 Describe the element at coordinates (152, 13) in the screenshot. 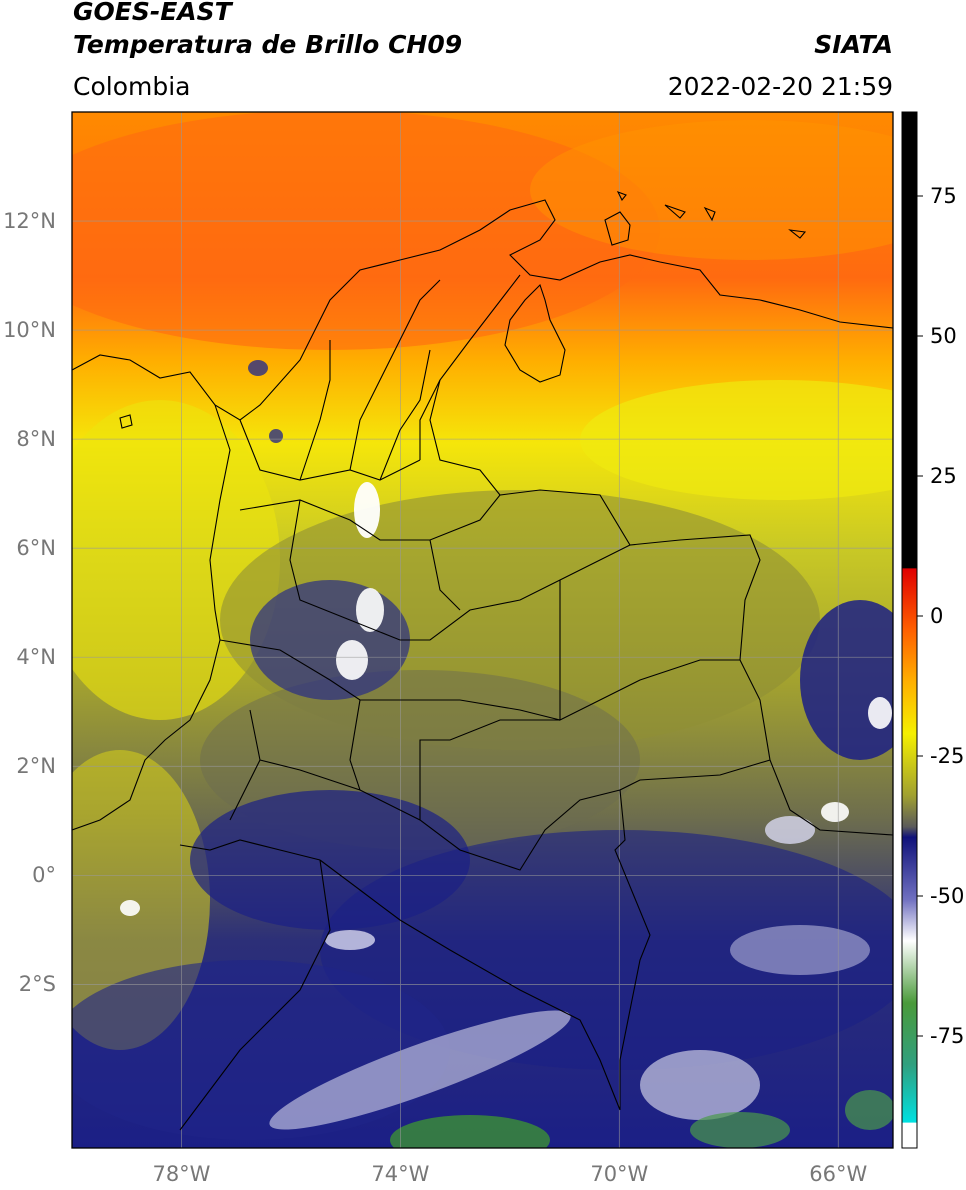

I see `title-satellite: GOES-EAST` at that location.